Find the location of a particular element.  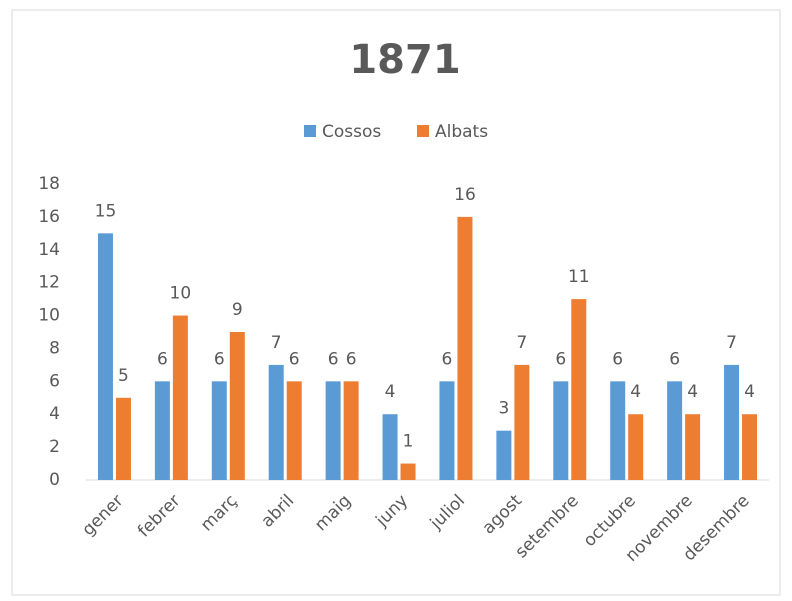

y-tick-label: 0 is located at coordinates (54, 480).